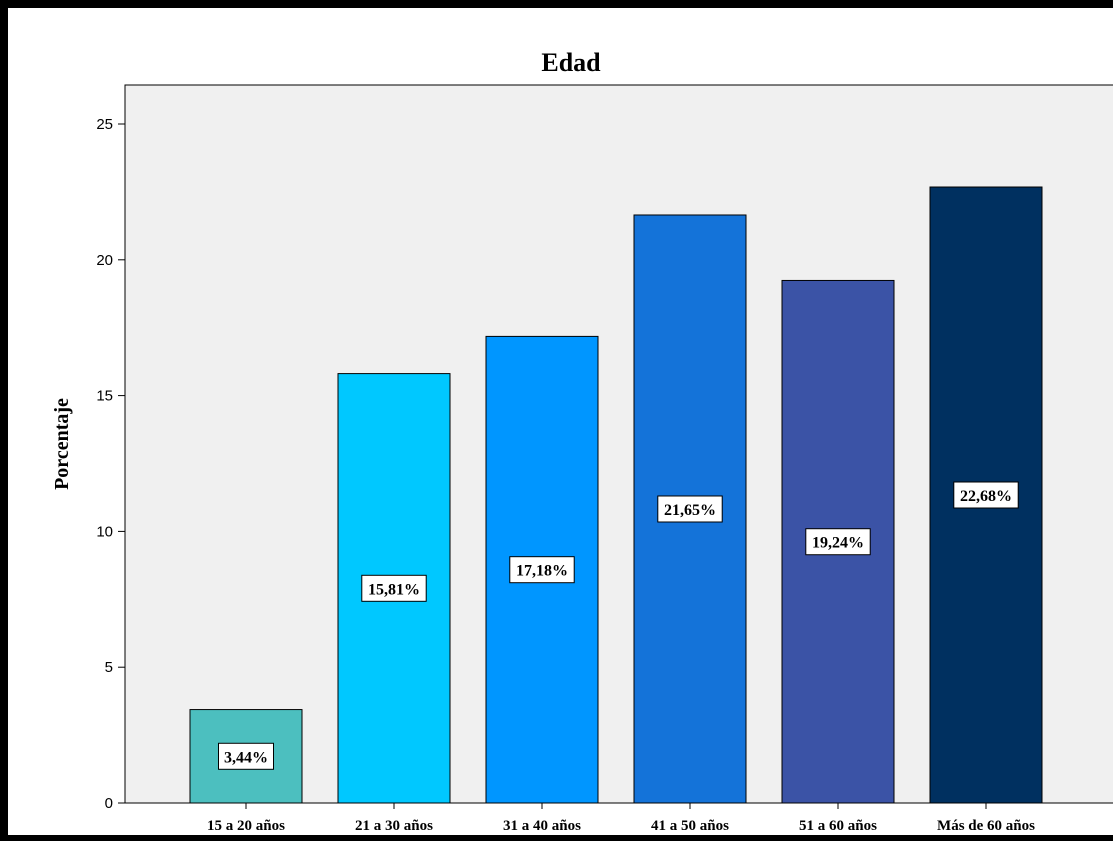  Describe the element at coordinates (542, 826) in the screenshot. I see `x-tick-label: 31 a 40 años` at that location.